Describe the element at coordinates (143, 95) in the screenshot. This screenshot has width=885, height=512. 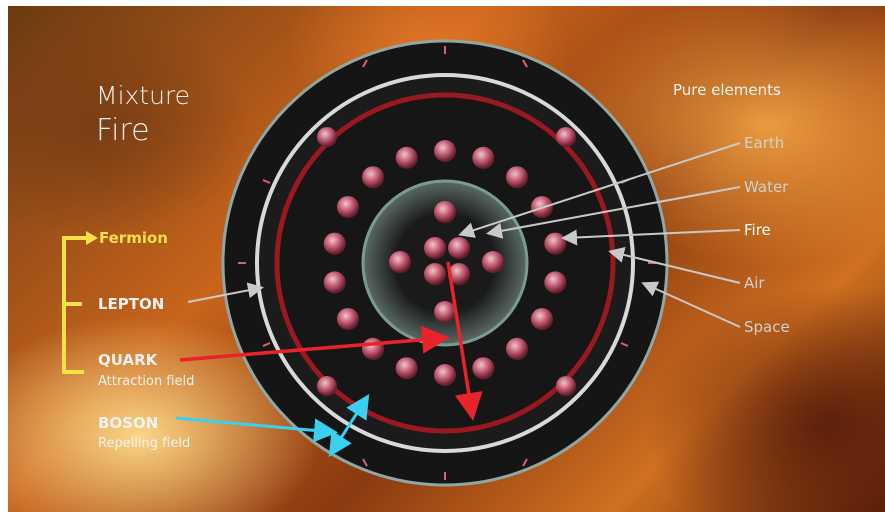
I see `title-line1: Mixture` at that location.